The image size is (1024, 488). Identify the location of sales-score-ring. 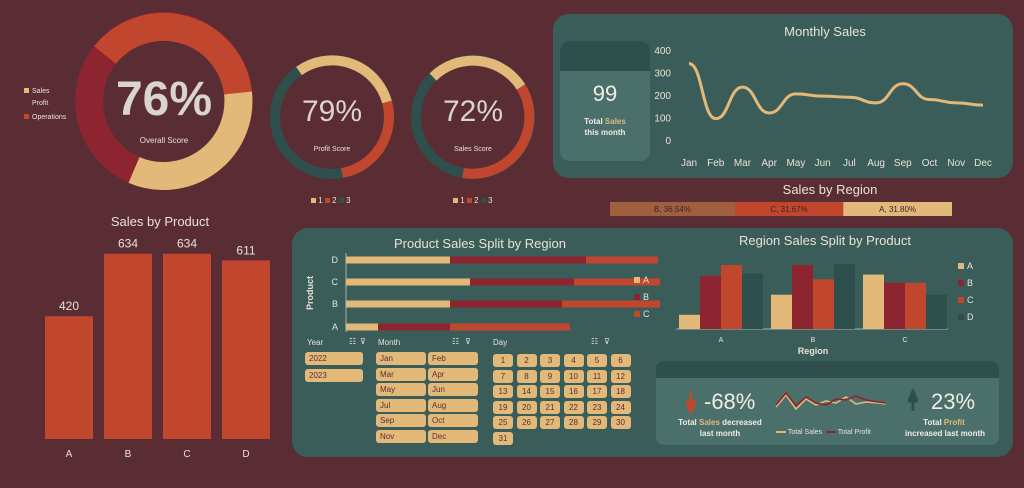
(473, 117).